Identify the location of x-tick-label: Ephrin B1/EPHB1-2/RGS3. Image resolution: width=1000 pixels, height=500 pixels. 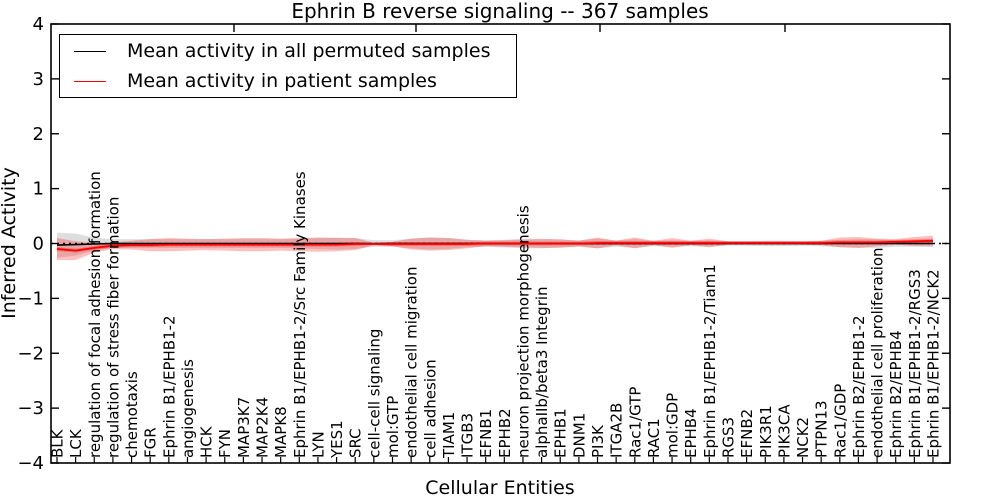
(915, 363).